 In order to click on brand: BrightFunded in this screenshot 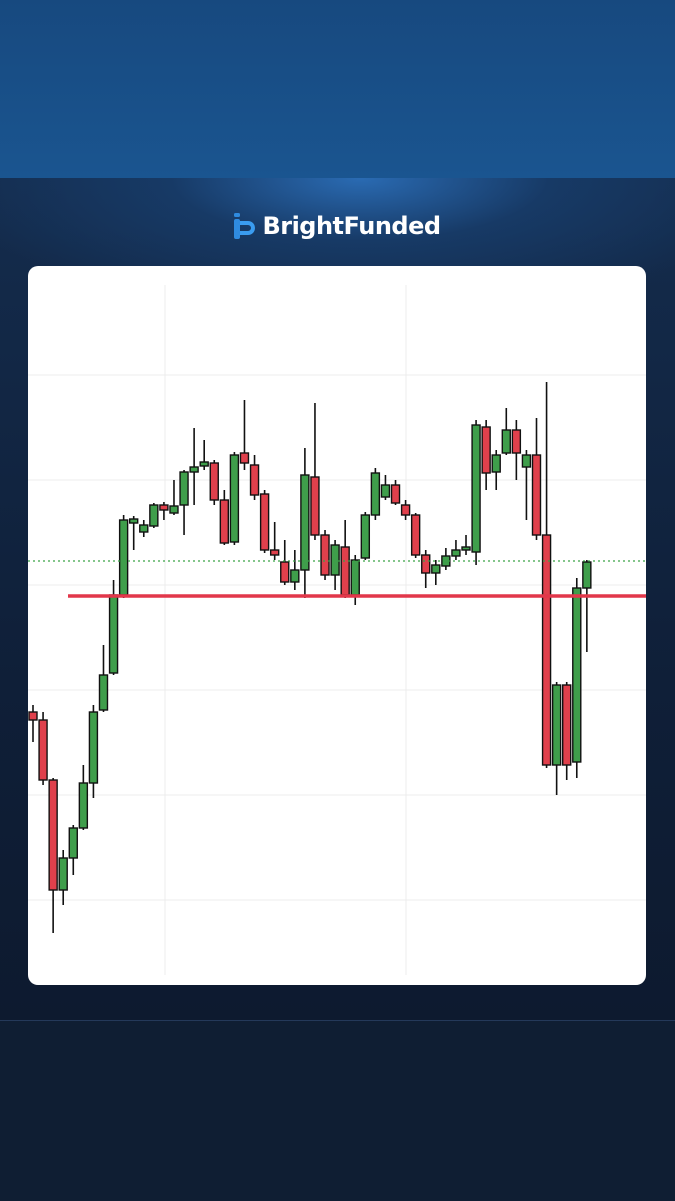, I will do `click(337, 226)`.